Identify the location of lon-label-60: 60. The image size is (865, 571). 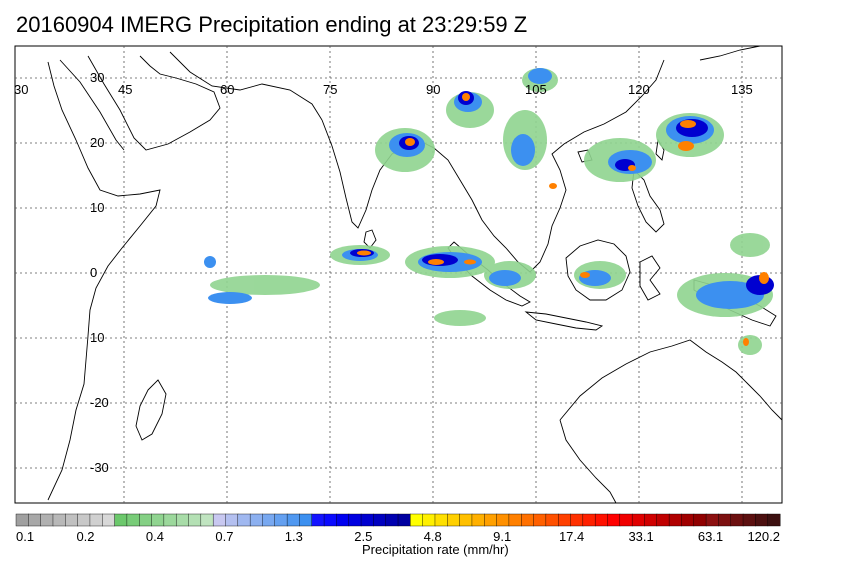
(227, 89).